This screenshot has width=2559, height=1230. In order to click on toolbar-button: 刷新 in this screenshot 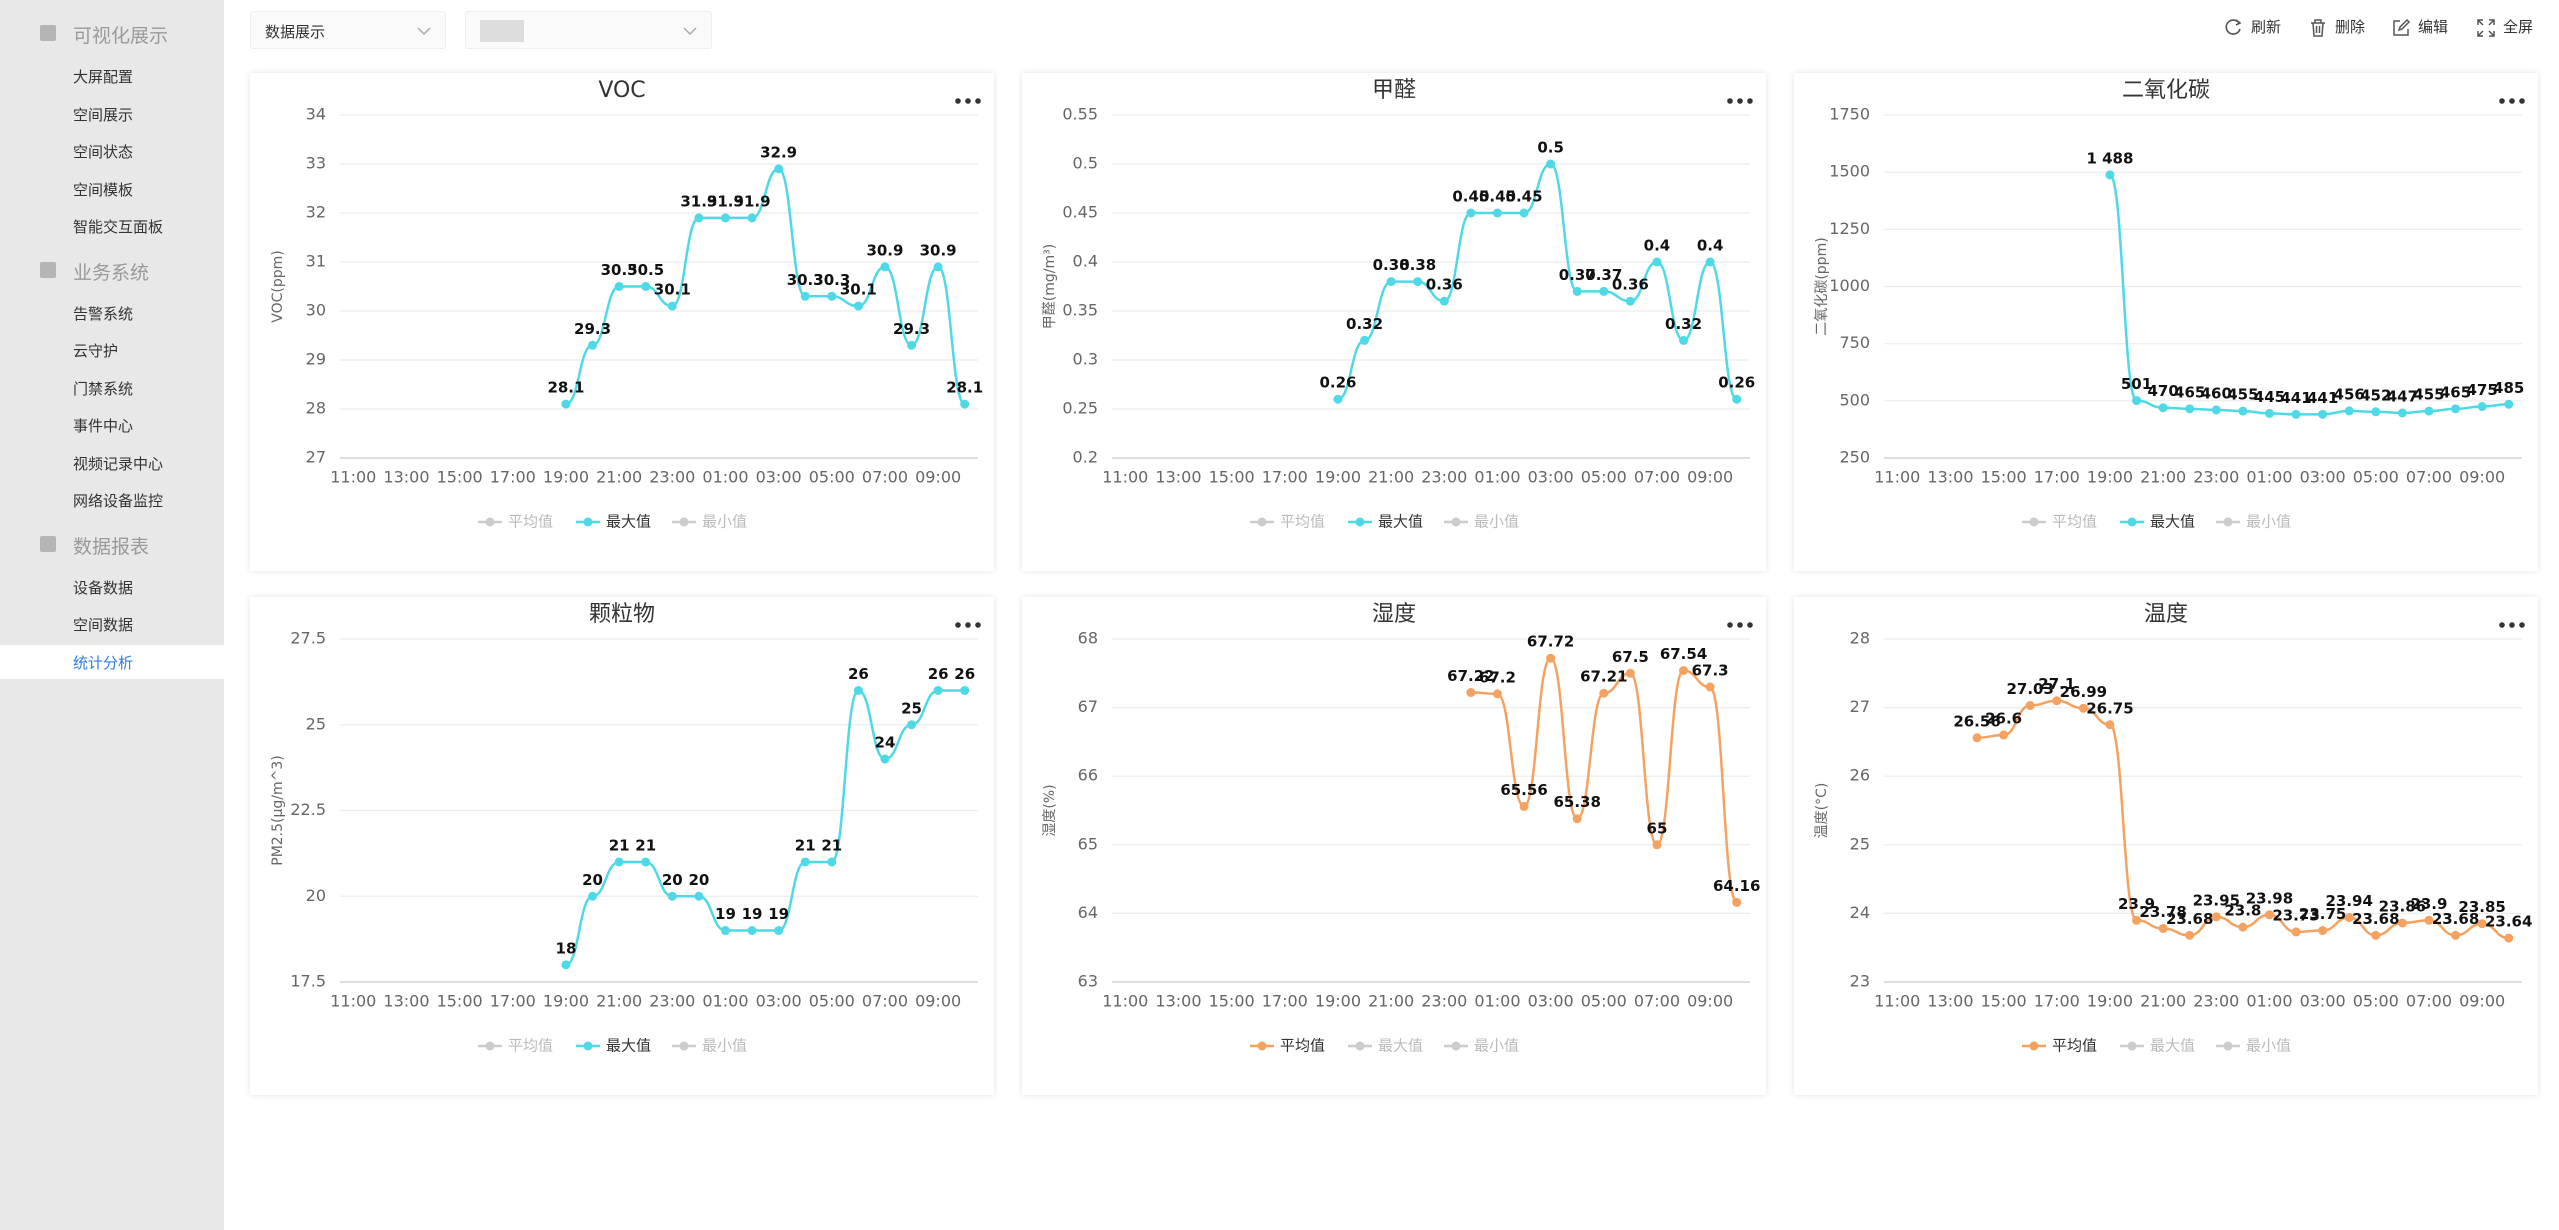, I will do `click(2266, 27)`.